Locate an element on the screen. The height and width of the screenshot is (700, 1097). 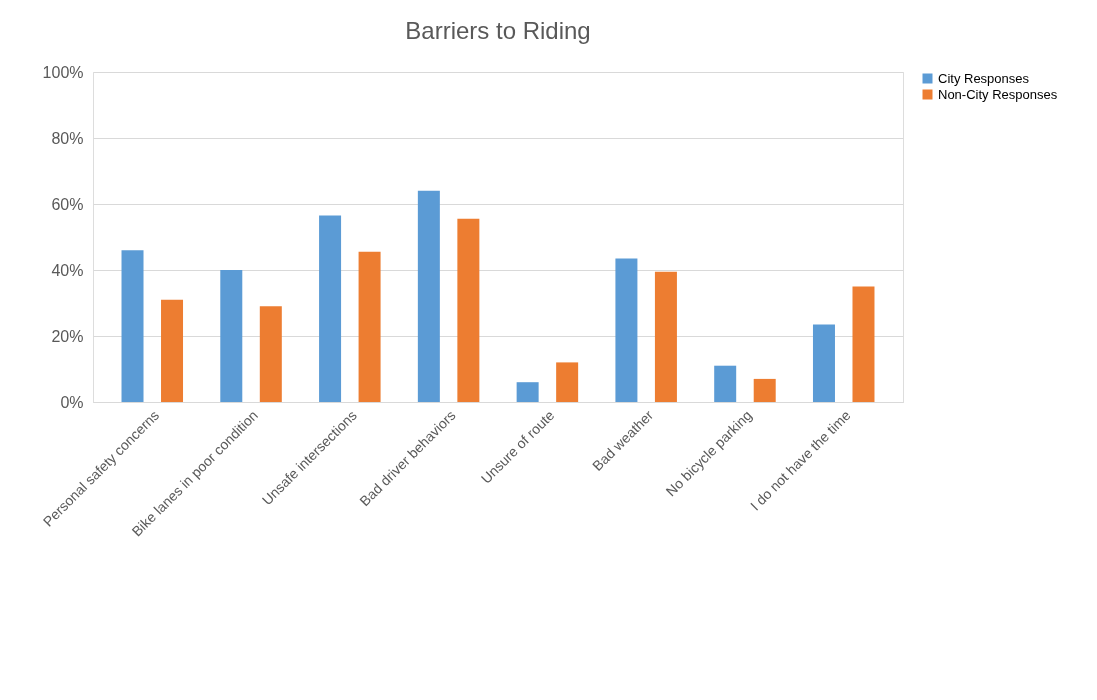
y-tick-label: 0% is located at coordinates (72, 402).